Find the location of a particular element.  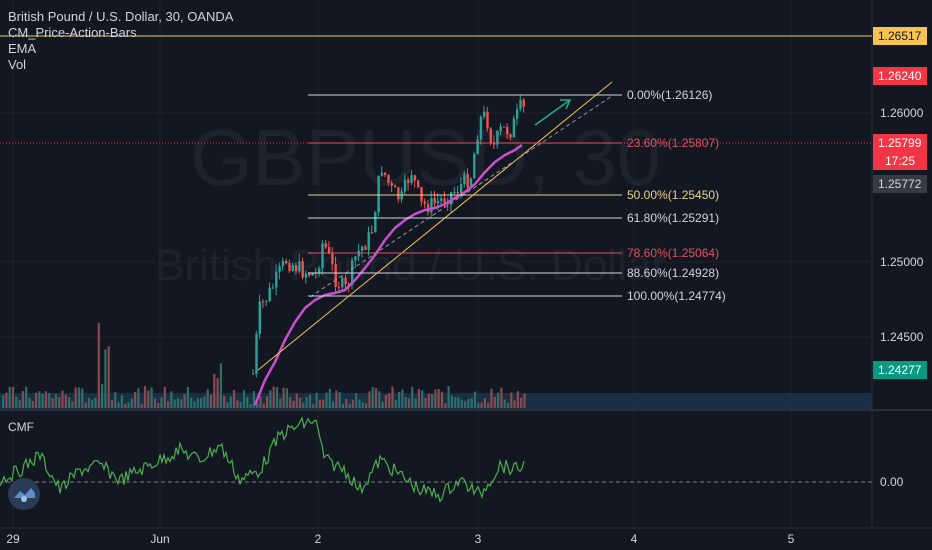

time-label-jun: Jun is located at coordinates (159, 539).